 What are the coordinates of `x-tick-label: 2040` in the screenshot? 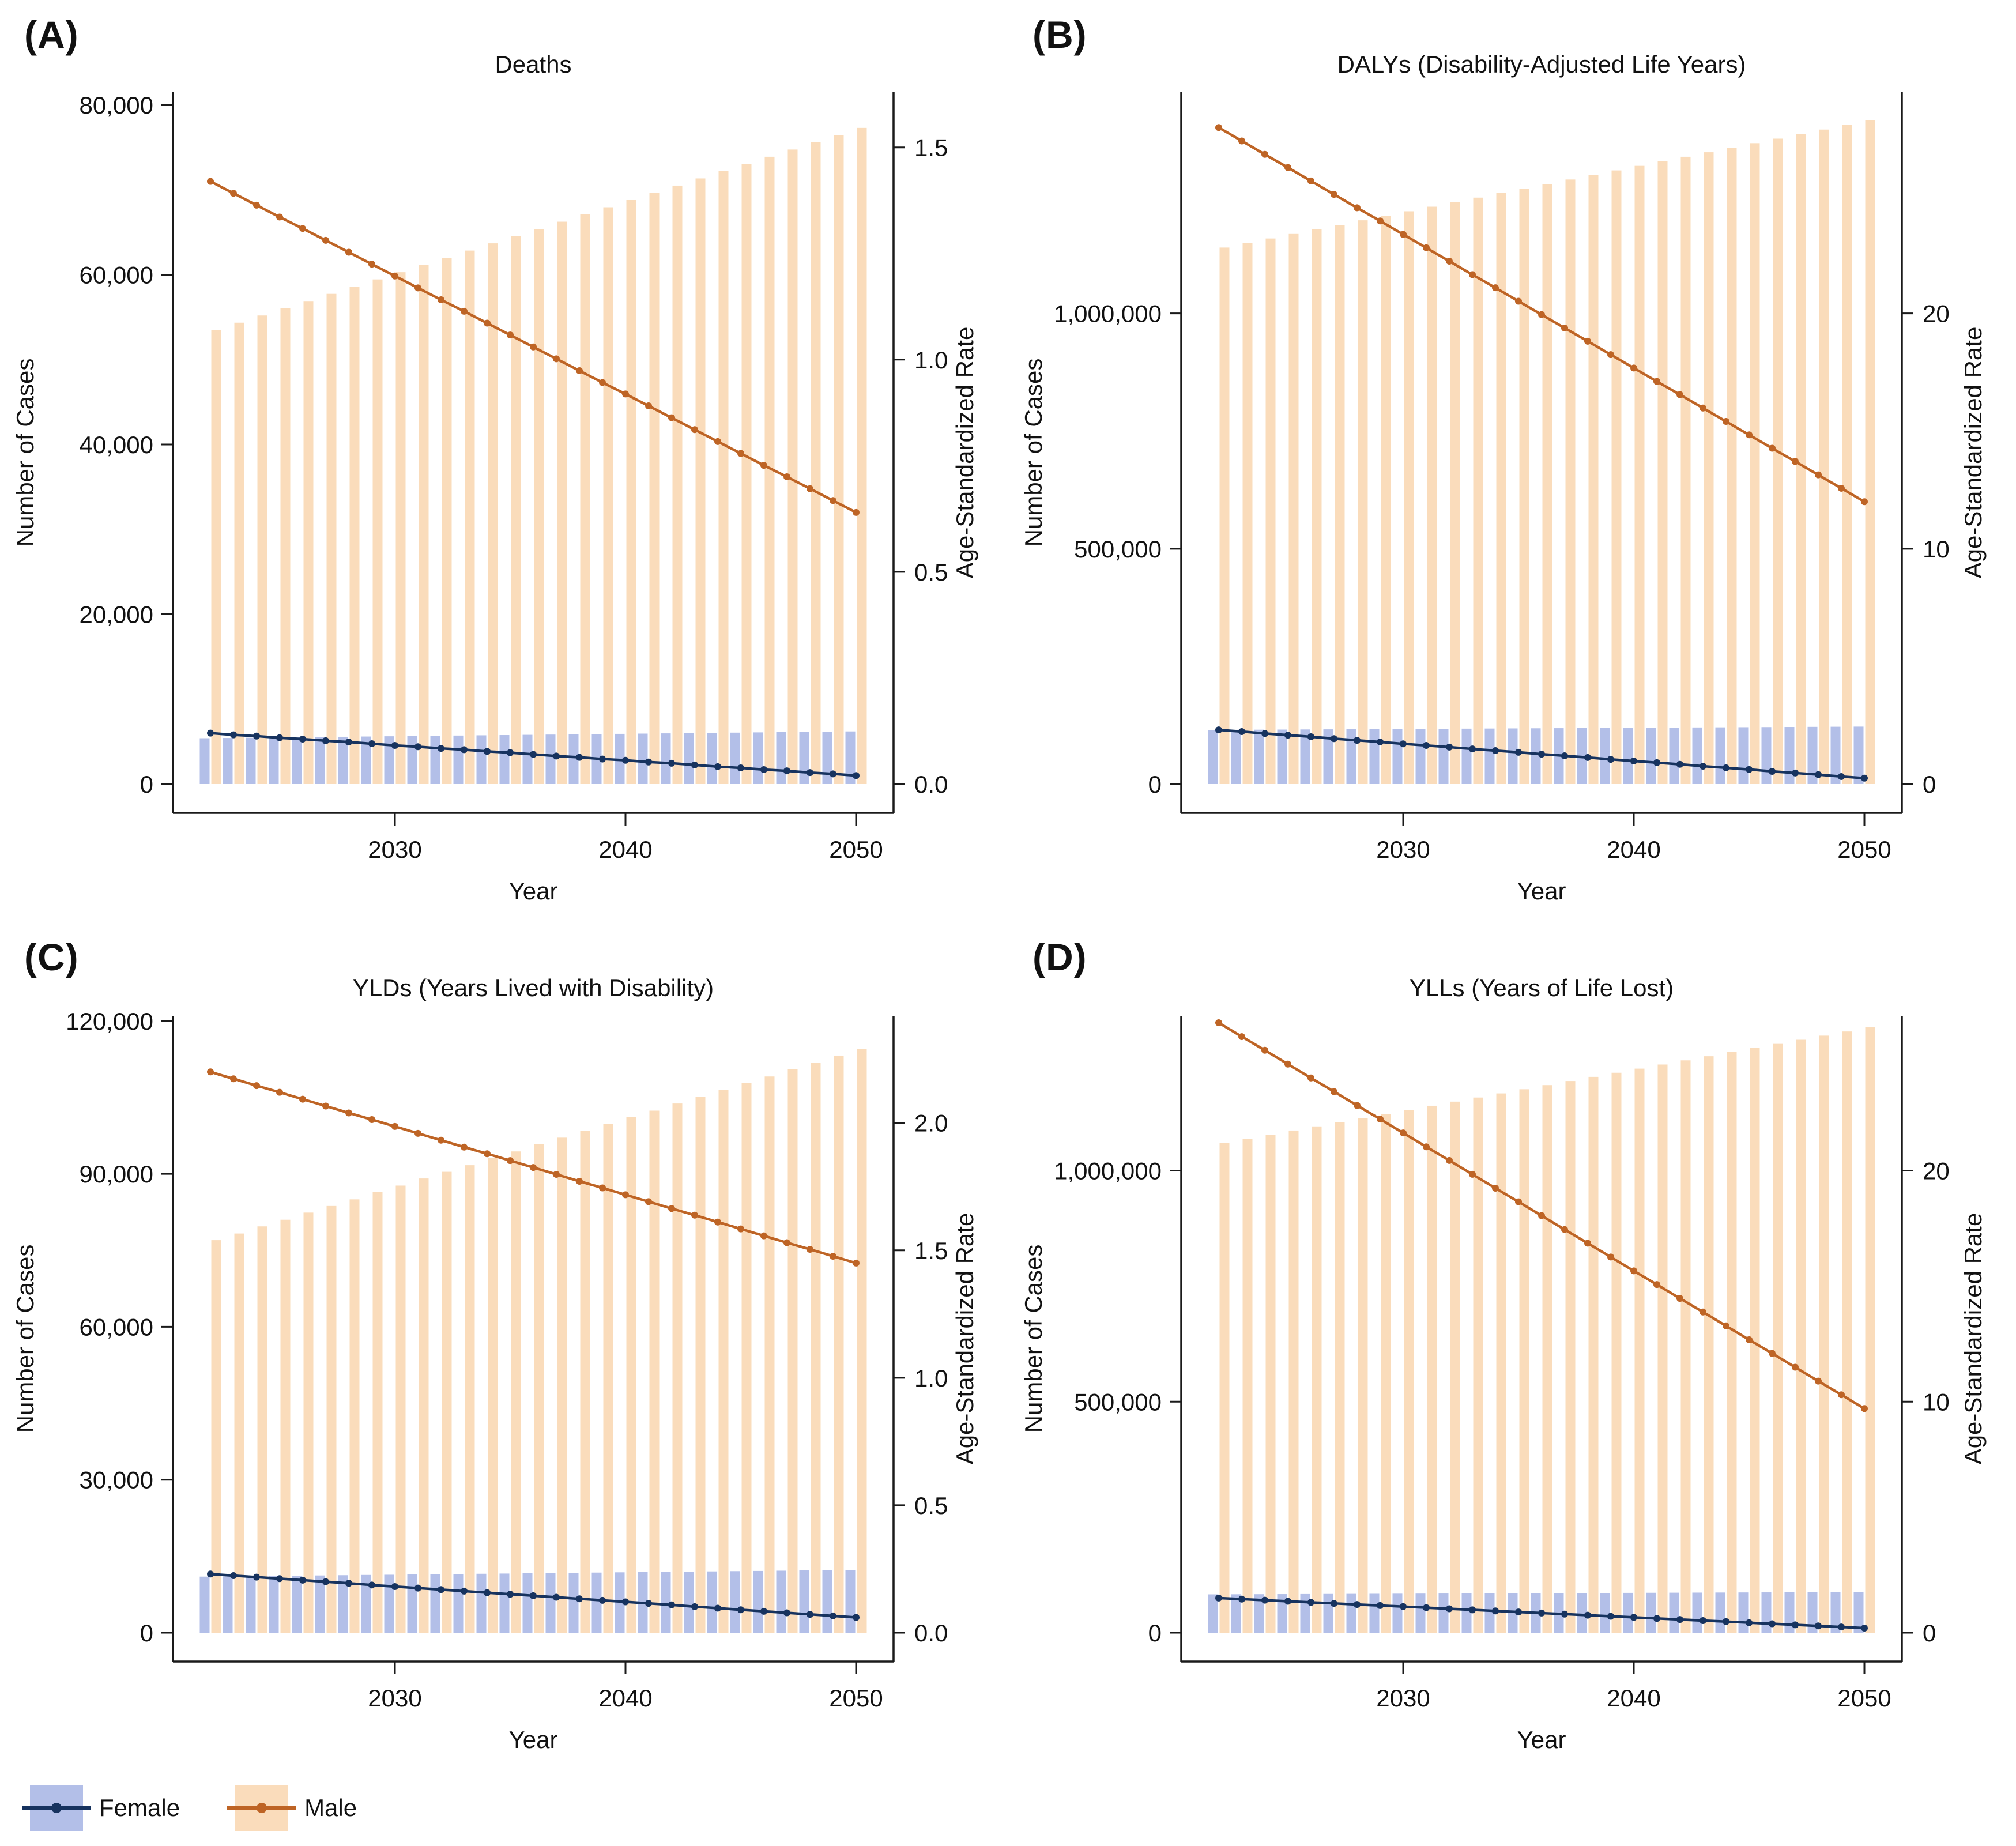 It's located at (1633, 1698).